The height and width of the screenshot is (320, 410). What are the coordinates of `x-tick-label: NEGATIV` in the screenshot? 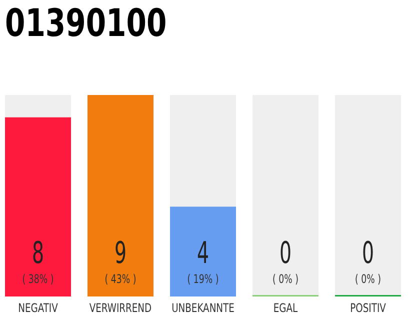 It's located at (38, 308).